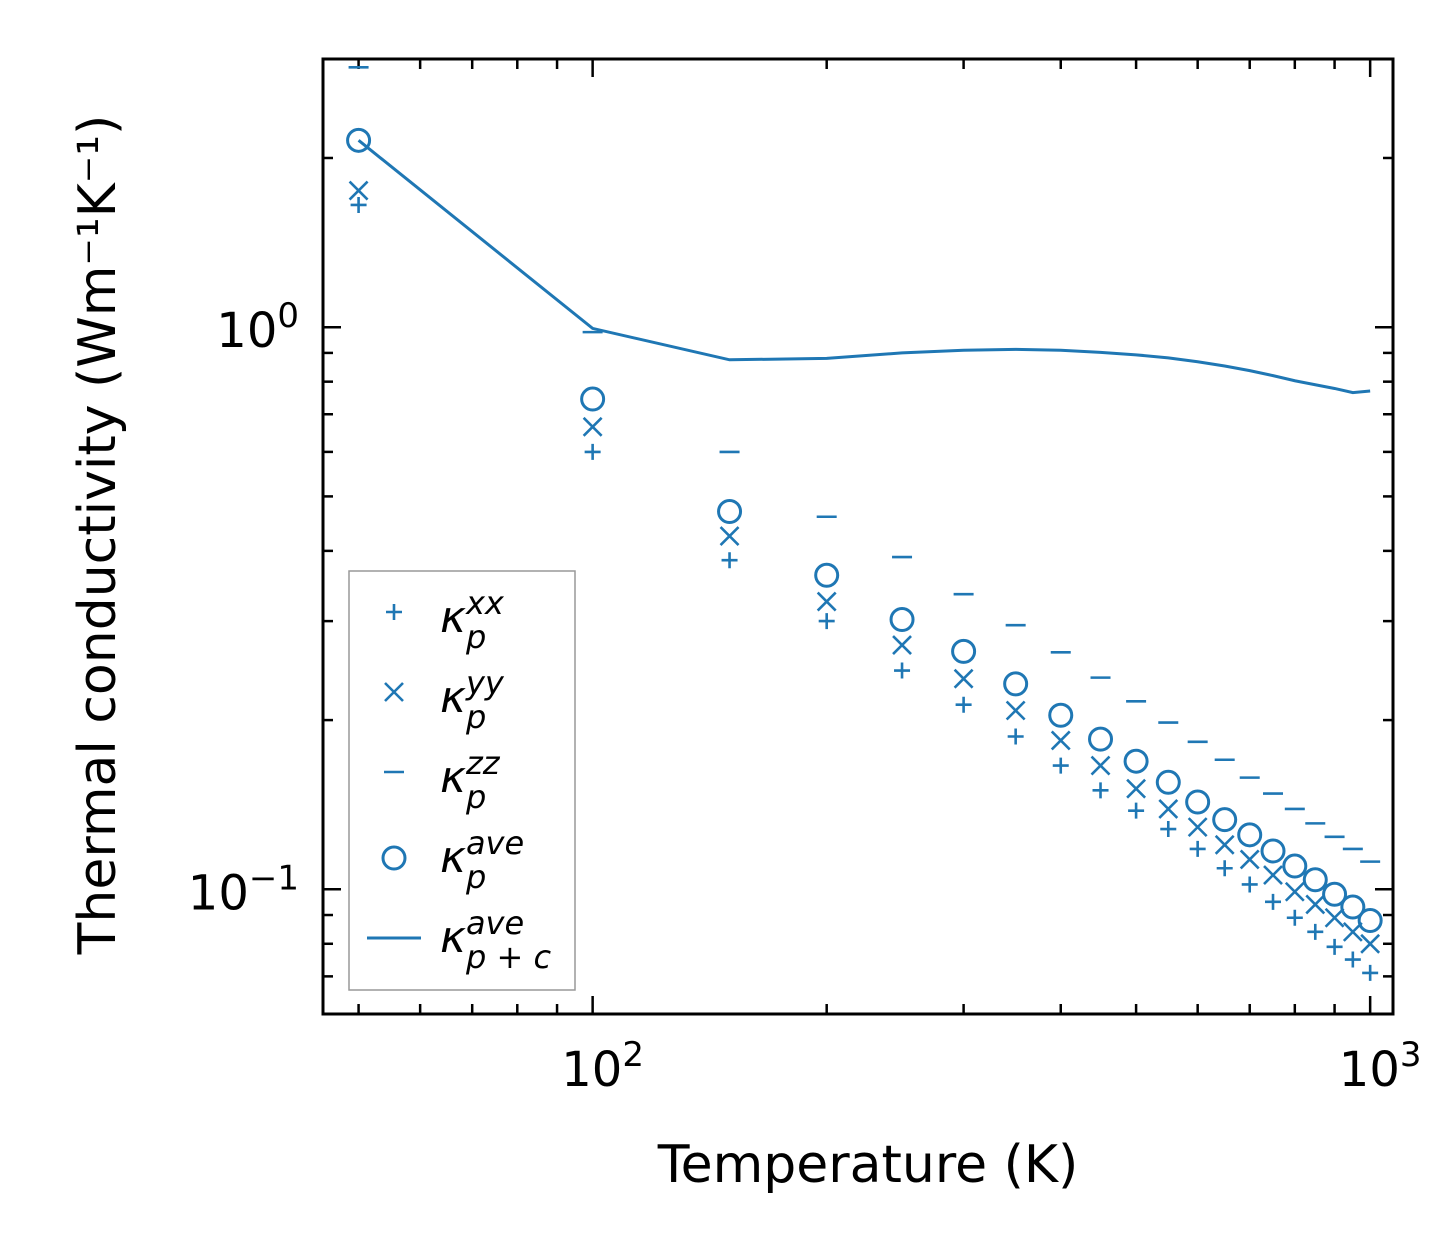  What do you see at coordinates (482, 860) in the screenshot?
I see `legend-label-kave: κave p` at bounding box center [482, 860].